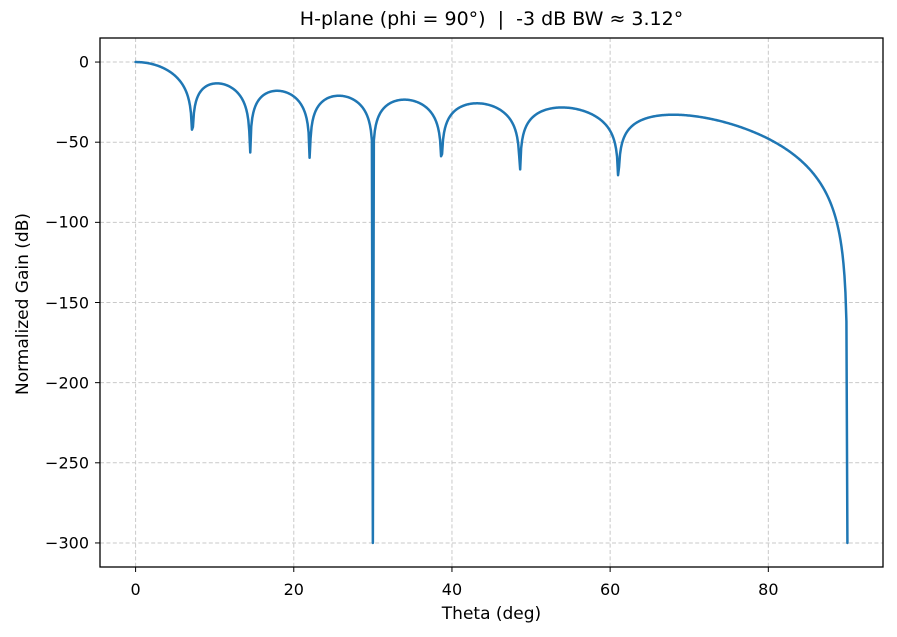 This screenshot has width=897, height=637. I want to click on y-axis-label: Normalized Gain (dB), so click(23, 304).